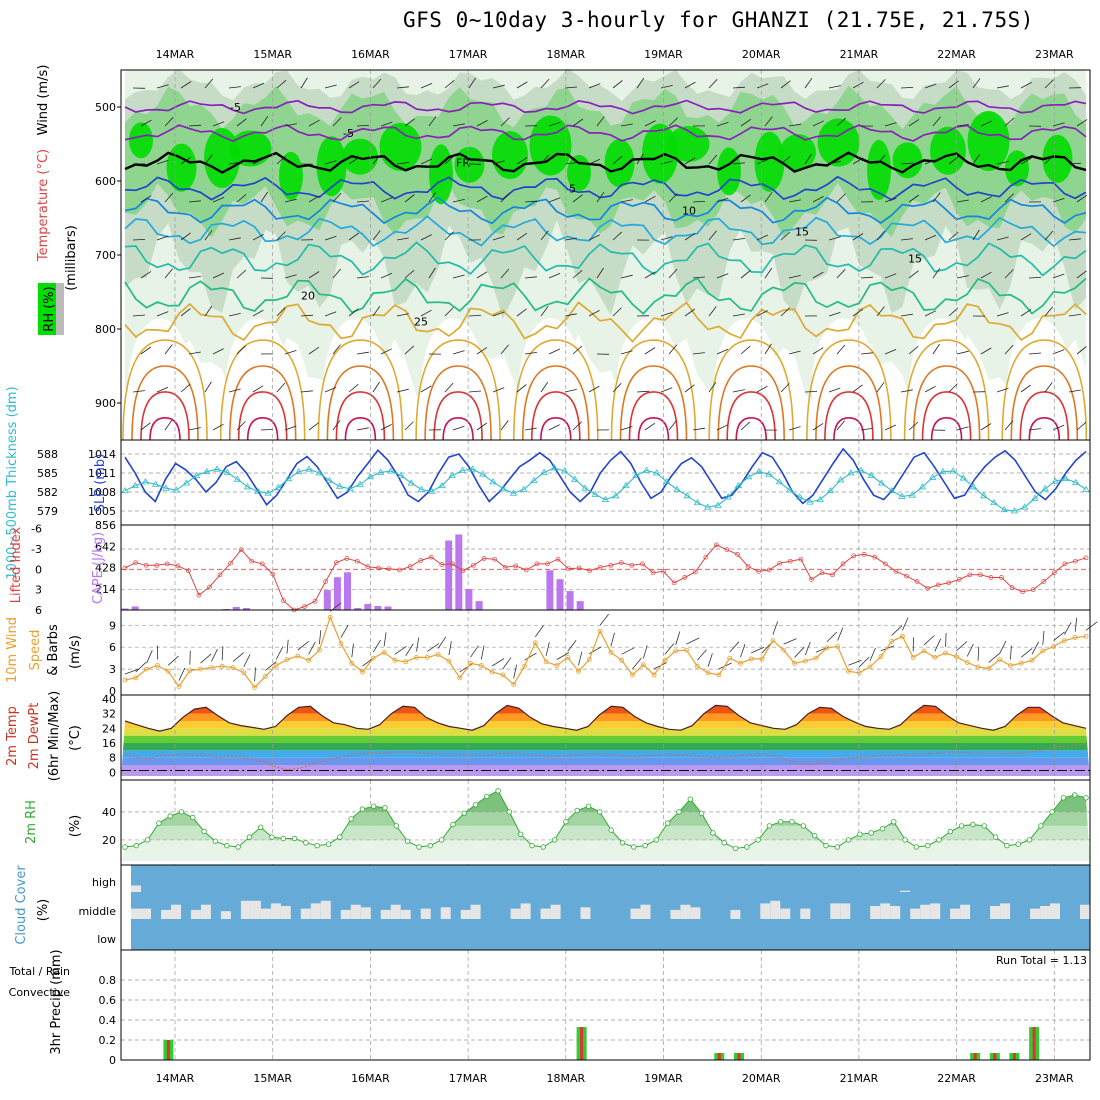  What do you see at coordinates (605, 718) in the screenshot?
I see `temp-line` at bounding box center [605, 718].